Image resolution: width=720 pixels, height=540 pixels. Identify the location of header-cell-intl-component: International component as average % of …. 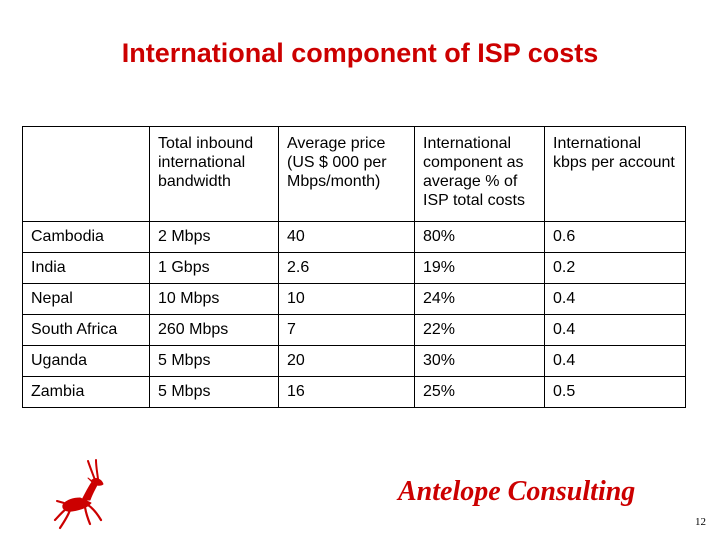
(479, 174).